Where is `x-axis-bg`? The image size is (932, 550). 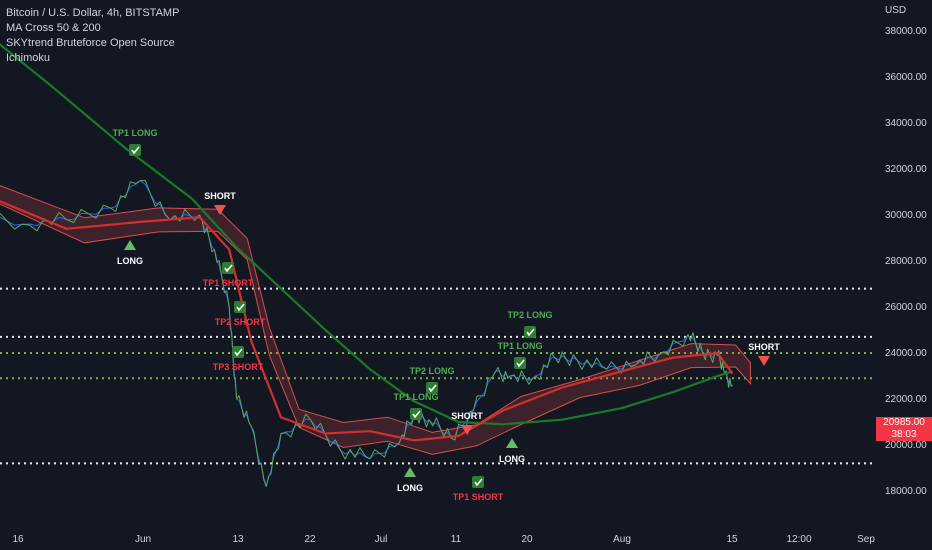 x-axis-bg is located at coordinates (437, 539).